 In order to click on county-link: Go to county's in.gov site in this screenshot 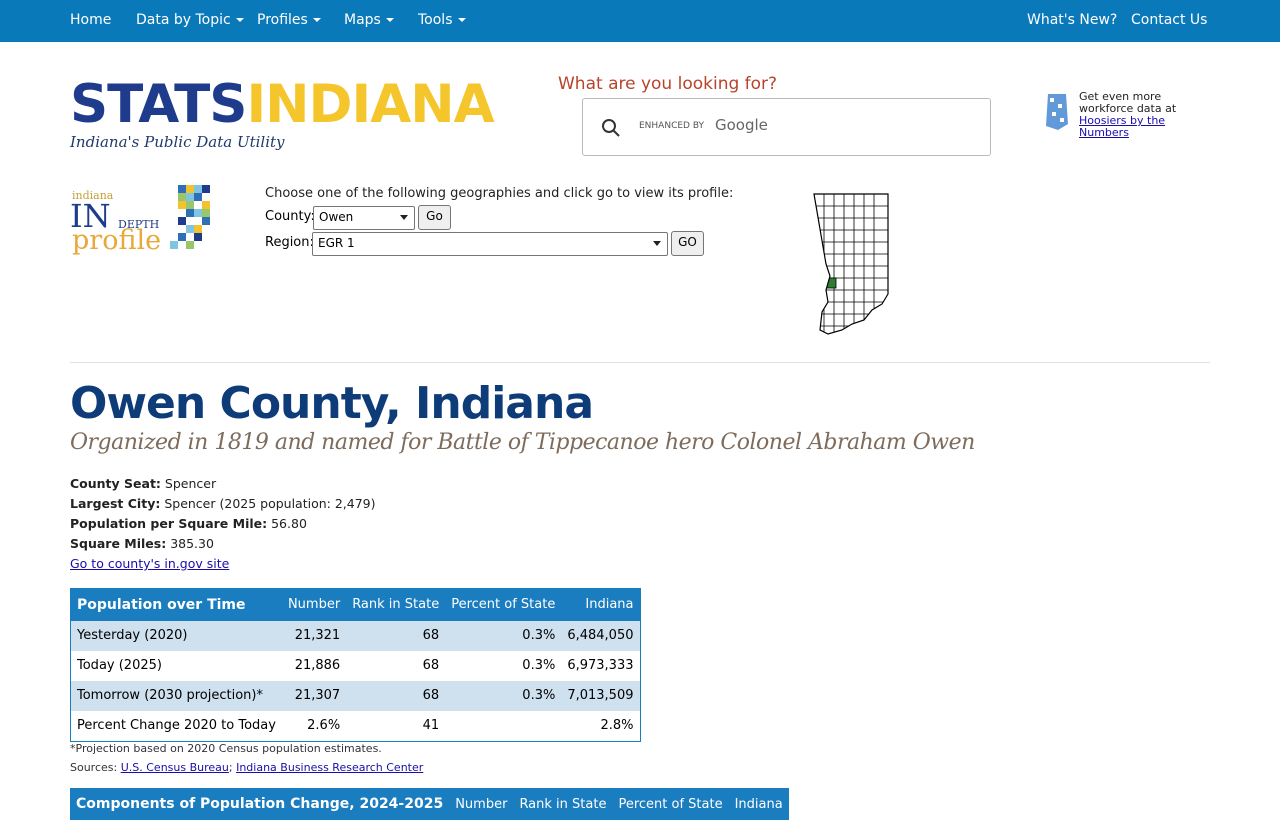, I will do `click(150, 563)`.